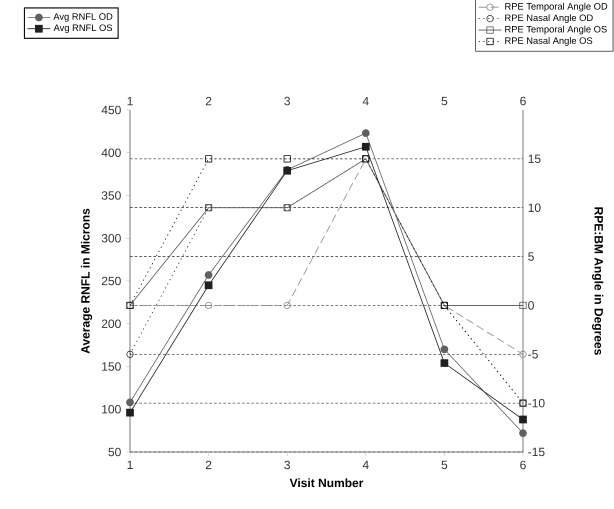 The width and height of the screenshot is (614, 509). What do you see at coordinates (86, 281) in the screenshot?
I see `y-axis-title: Average RNFL in Microns` at bounding box center [86, 281].